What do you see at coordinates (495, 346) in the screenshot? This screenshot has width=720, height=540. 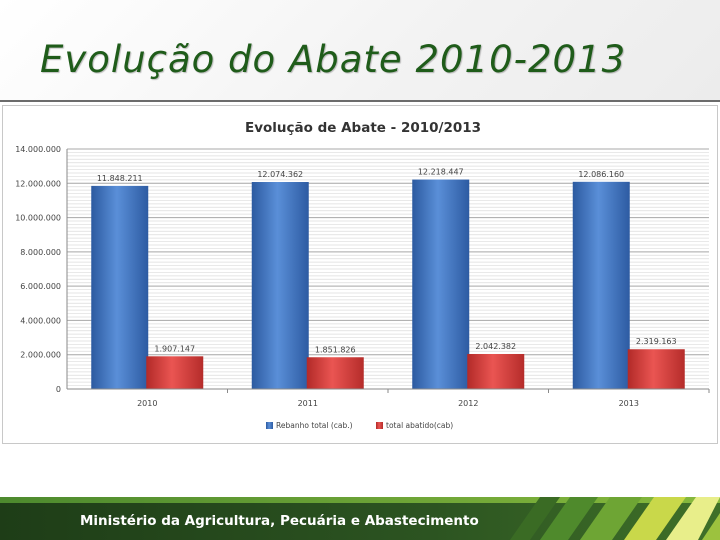 I see `data-label-total-abatido-cab-2012: 2.042.382` at bounding box center [495, 346].